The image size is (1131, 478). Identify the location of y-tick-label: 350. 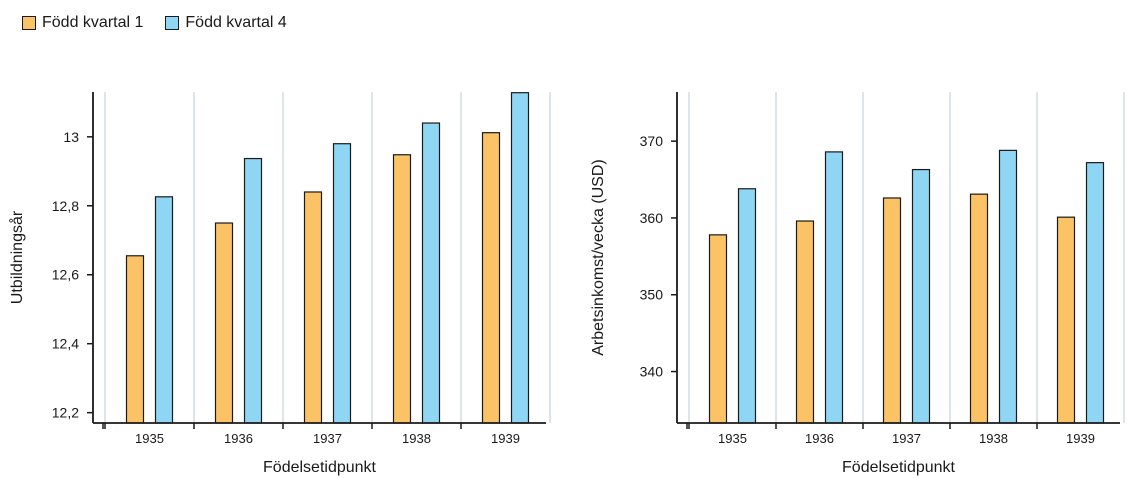
(652, 295).